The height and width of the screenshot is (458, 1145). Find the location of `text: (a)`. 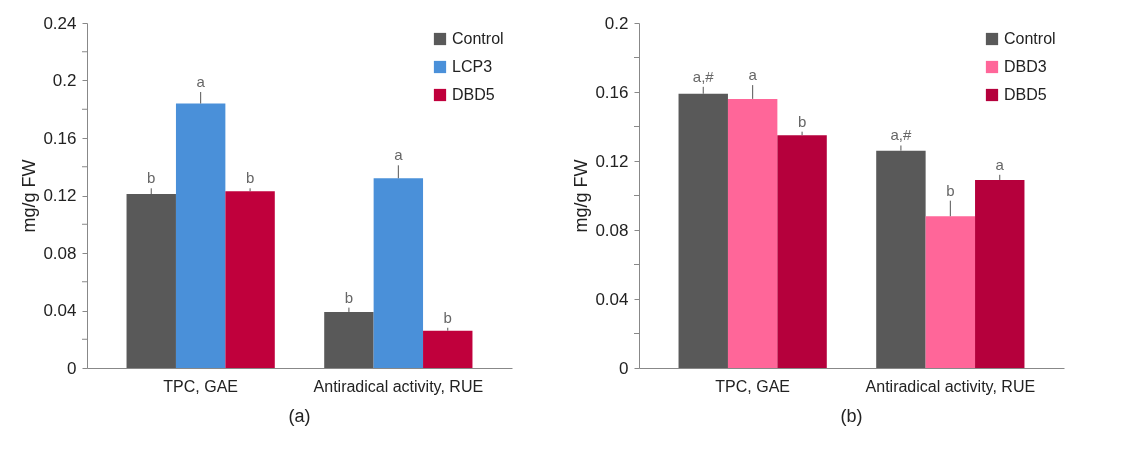

text: (a) is located at coordinates (299, 416).